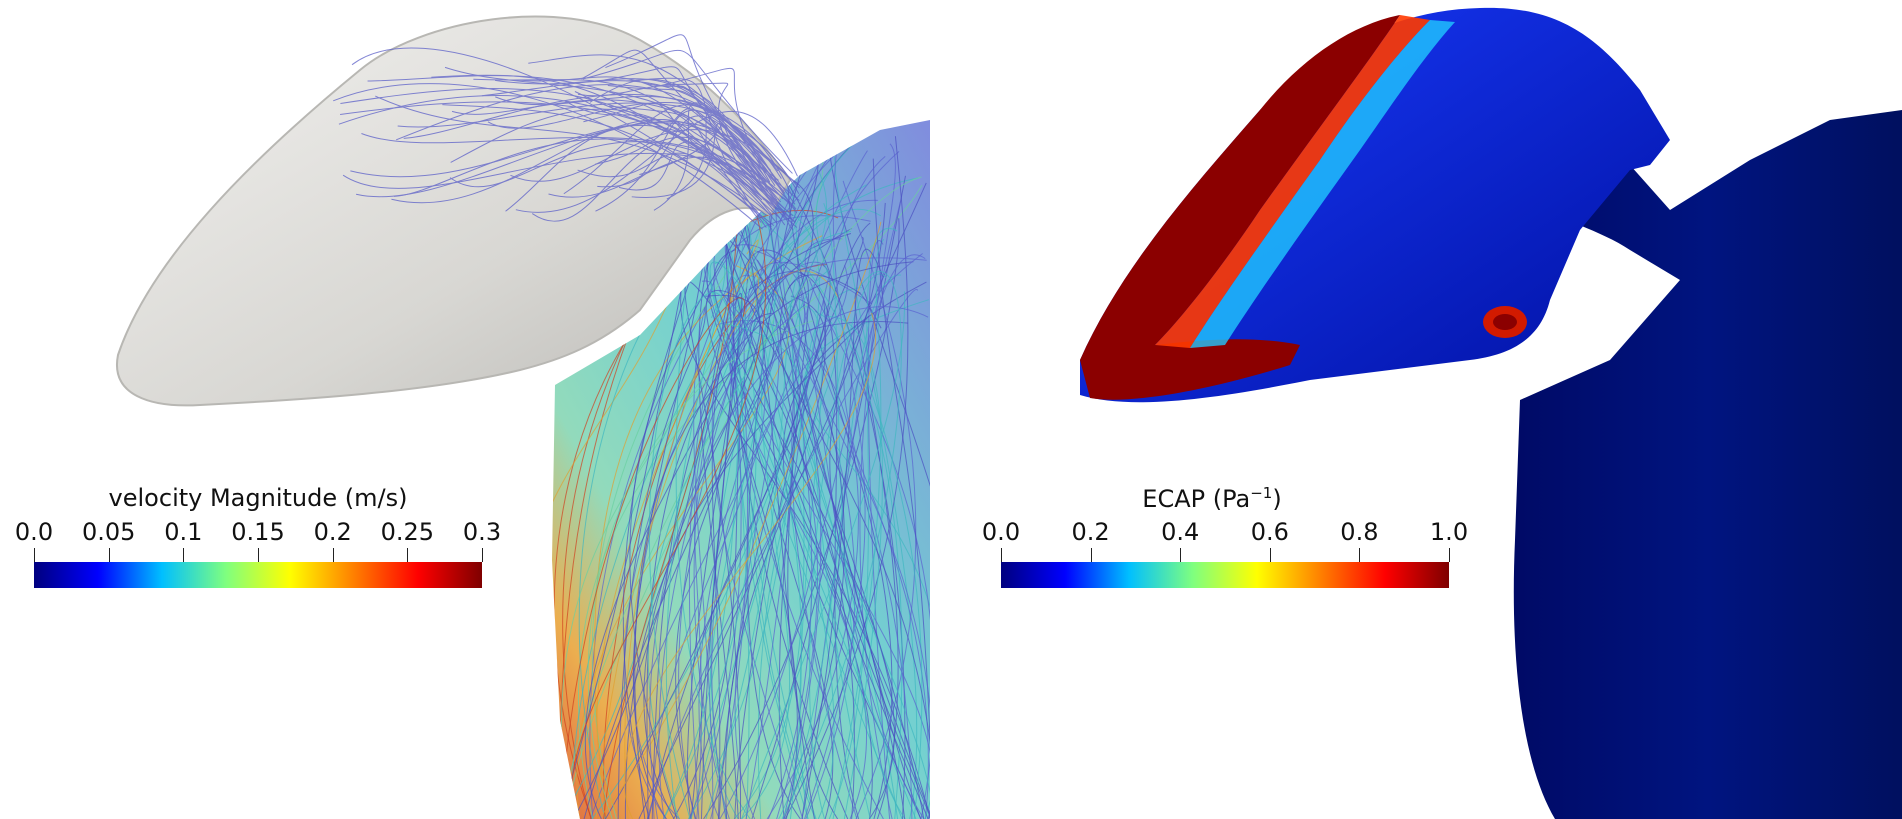  What do you see at coordinates (1210, 535) in the screenshot?
I see `ecap-colorbar: ECAP (Pa−1) 0.0 0.2 0.4 0.6 0.8 1.0` at bounding box center [1210, 535].